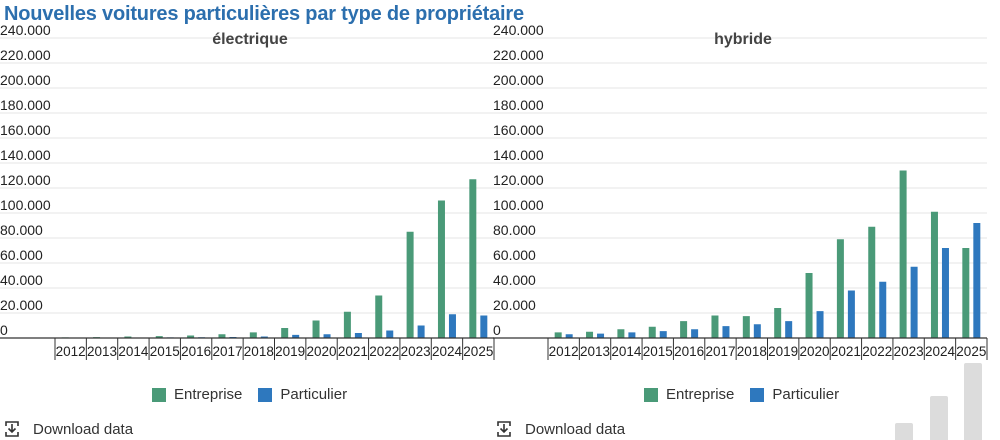 The height and width of the screenshot is (440, 1000). What do you see at coordinates (265, 394) in the screenshot?
I see `legend-swatch-particulier` at bounding box center [265, 394].